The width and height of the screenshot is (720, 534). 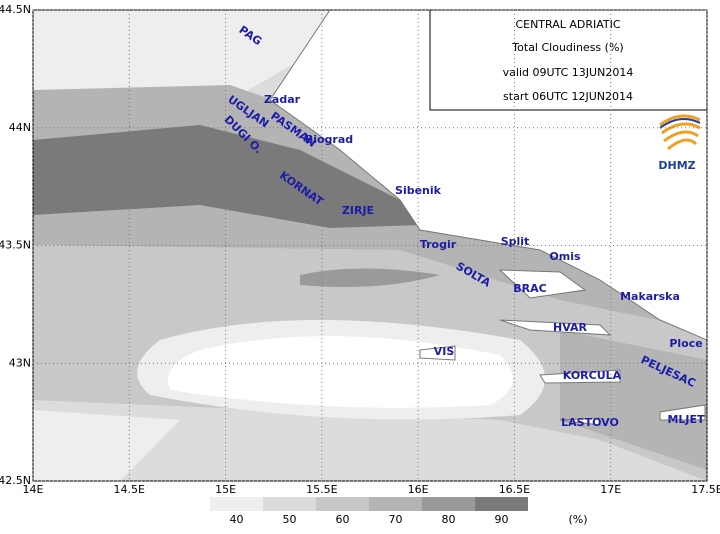 I want to click on x-tick-label: 17.5E, so click(x=705, y=489).